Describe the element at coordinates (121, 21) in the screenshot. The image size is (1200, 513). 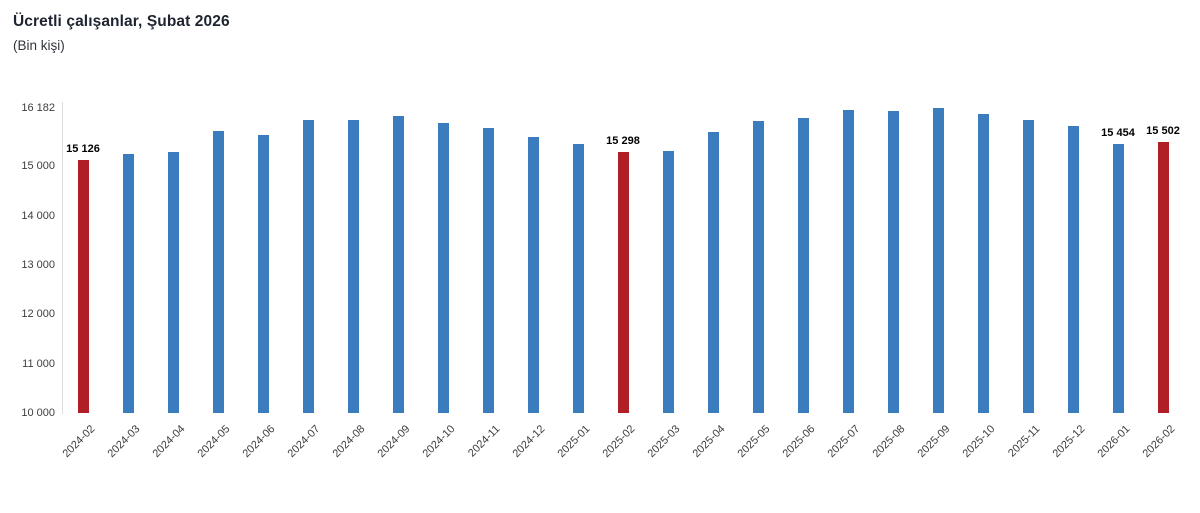
I see `chart-title: Ücretli çalışanlar, Şubat 2026` at that location.